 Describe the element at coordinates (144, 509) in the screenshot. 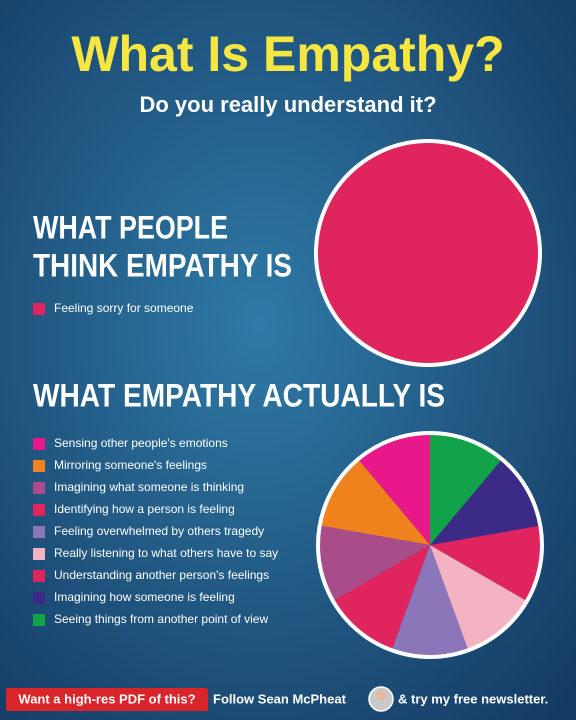

I see `legend-label: Identifying how a person is feeling` at that location.